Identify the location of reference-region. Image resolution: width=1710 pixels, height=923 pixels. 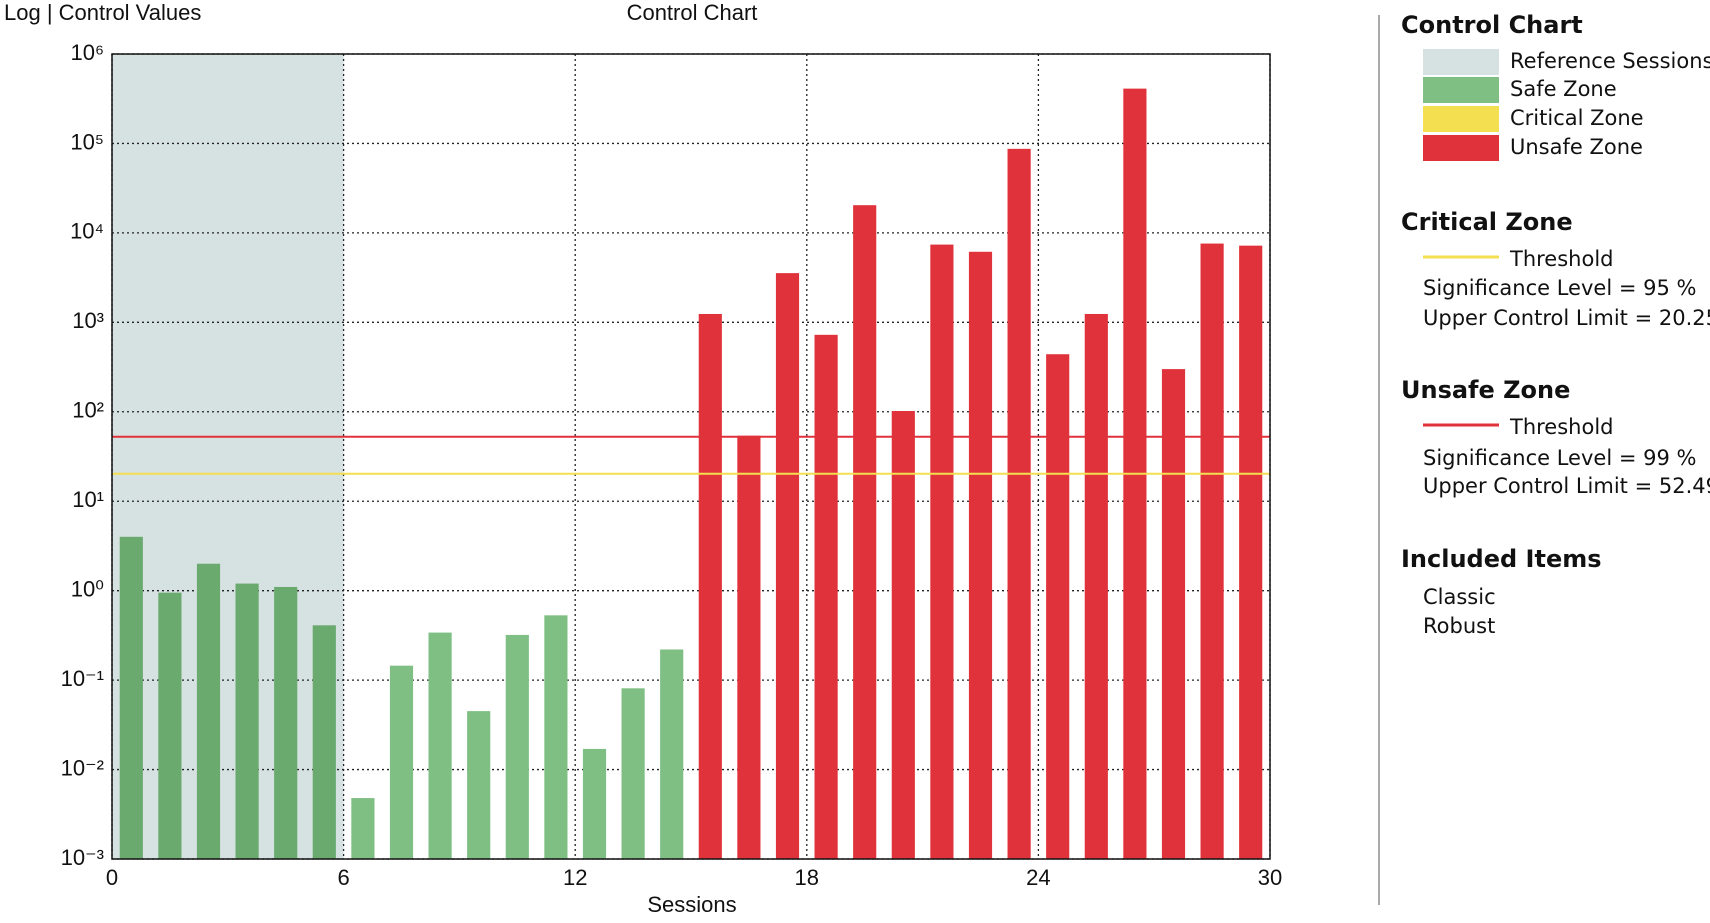
(228, 456).